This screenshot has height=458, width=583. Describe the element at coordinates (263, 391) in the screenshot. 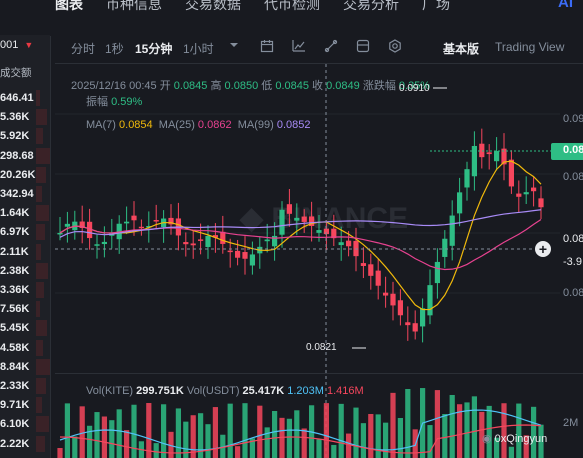

I see `vol-usdt-value: 25.417K` at that location.